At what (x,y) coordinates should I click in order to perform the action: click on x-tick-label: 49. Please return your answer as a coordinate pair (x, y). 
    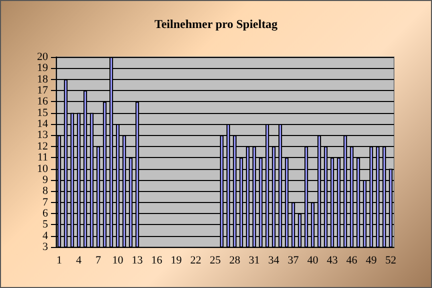
    Looking at the image, I should click on (372, 260).